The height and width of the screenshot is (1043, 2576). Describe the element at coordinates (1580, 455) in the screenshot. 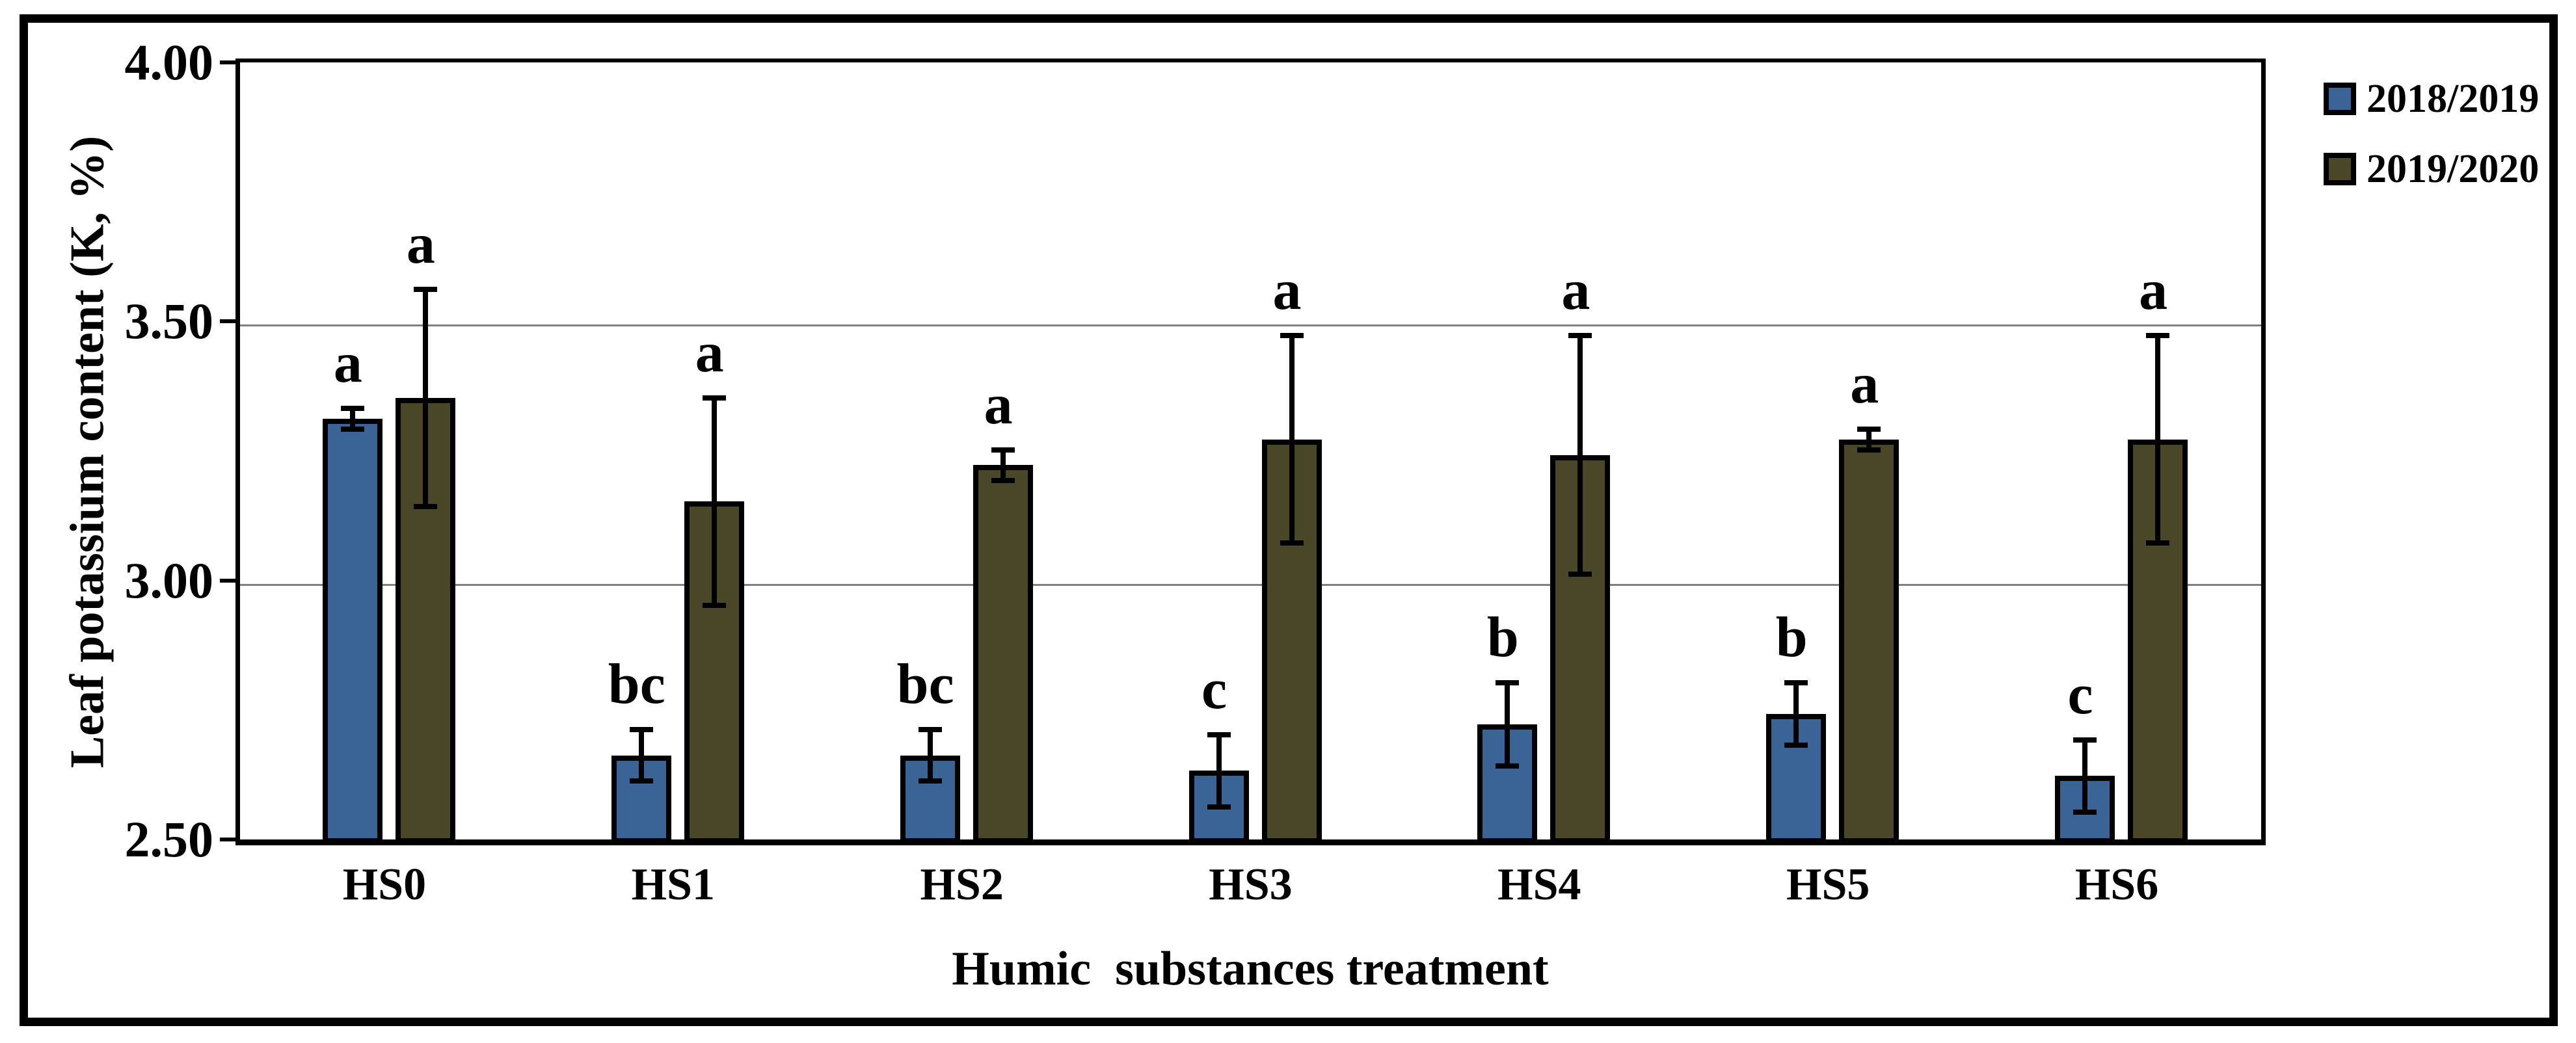

I see `error-bar-2019-2020-HS4` at that location.